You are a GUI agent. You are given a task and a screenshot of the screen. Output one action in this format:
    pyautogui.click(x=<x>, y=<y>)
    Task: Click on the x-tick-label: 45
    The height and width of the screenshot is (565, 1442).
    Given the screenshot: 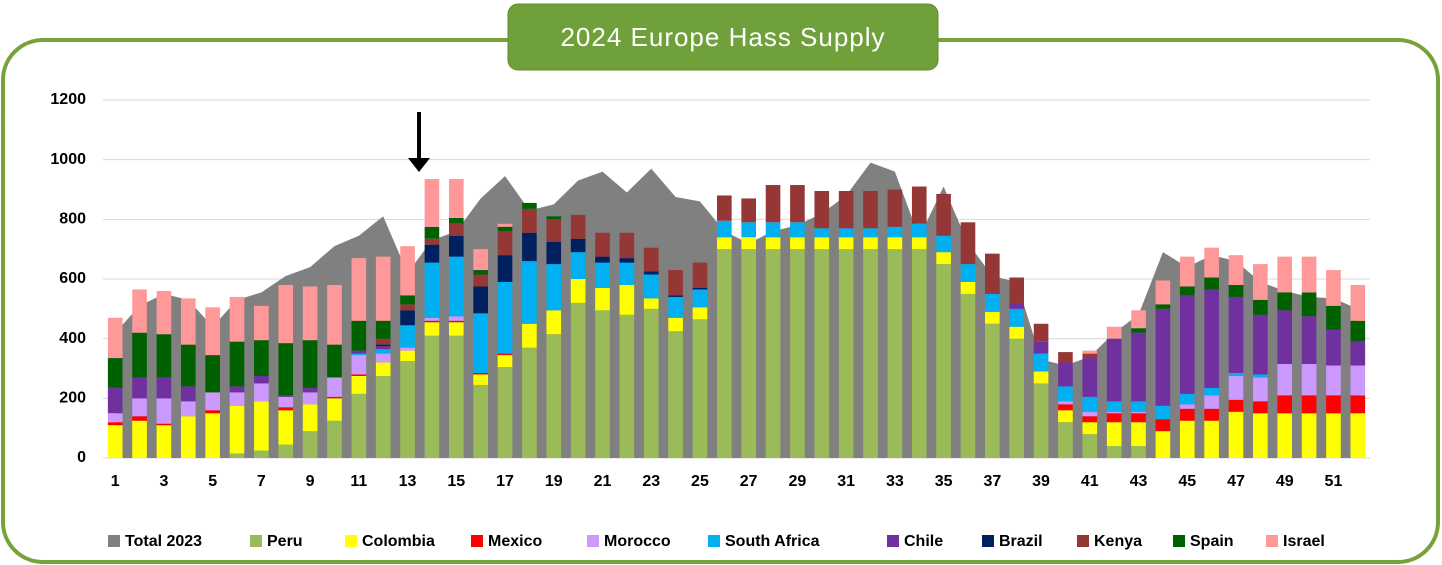 What is the action you would take?
    pyautogui.click(x=1187, y=481)
    